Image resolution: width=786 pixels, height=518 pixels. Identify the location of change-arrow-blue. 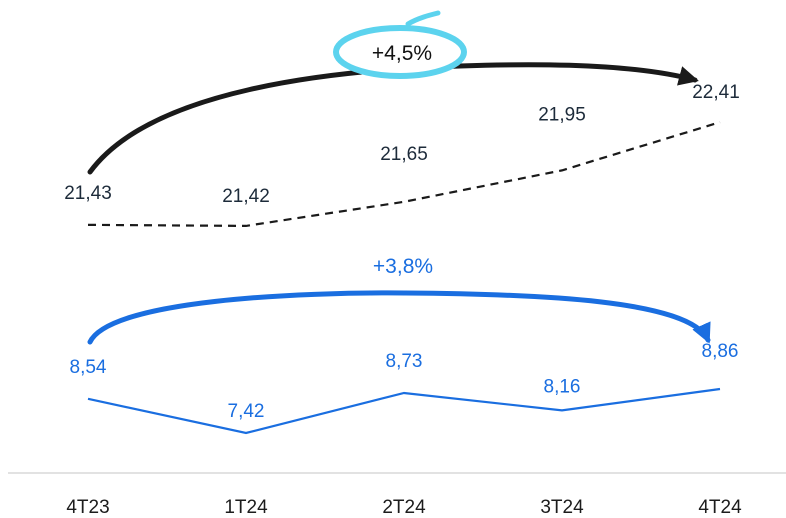
(399, 317).